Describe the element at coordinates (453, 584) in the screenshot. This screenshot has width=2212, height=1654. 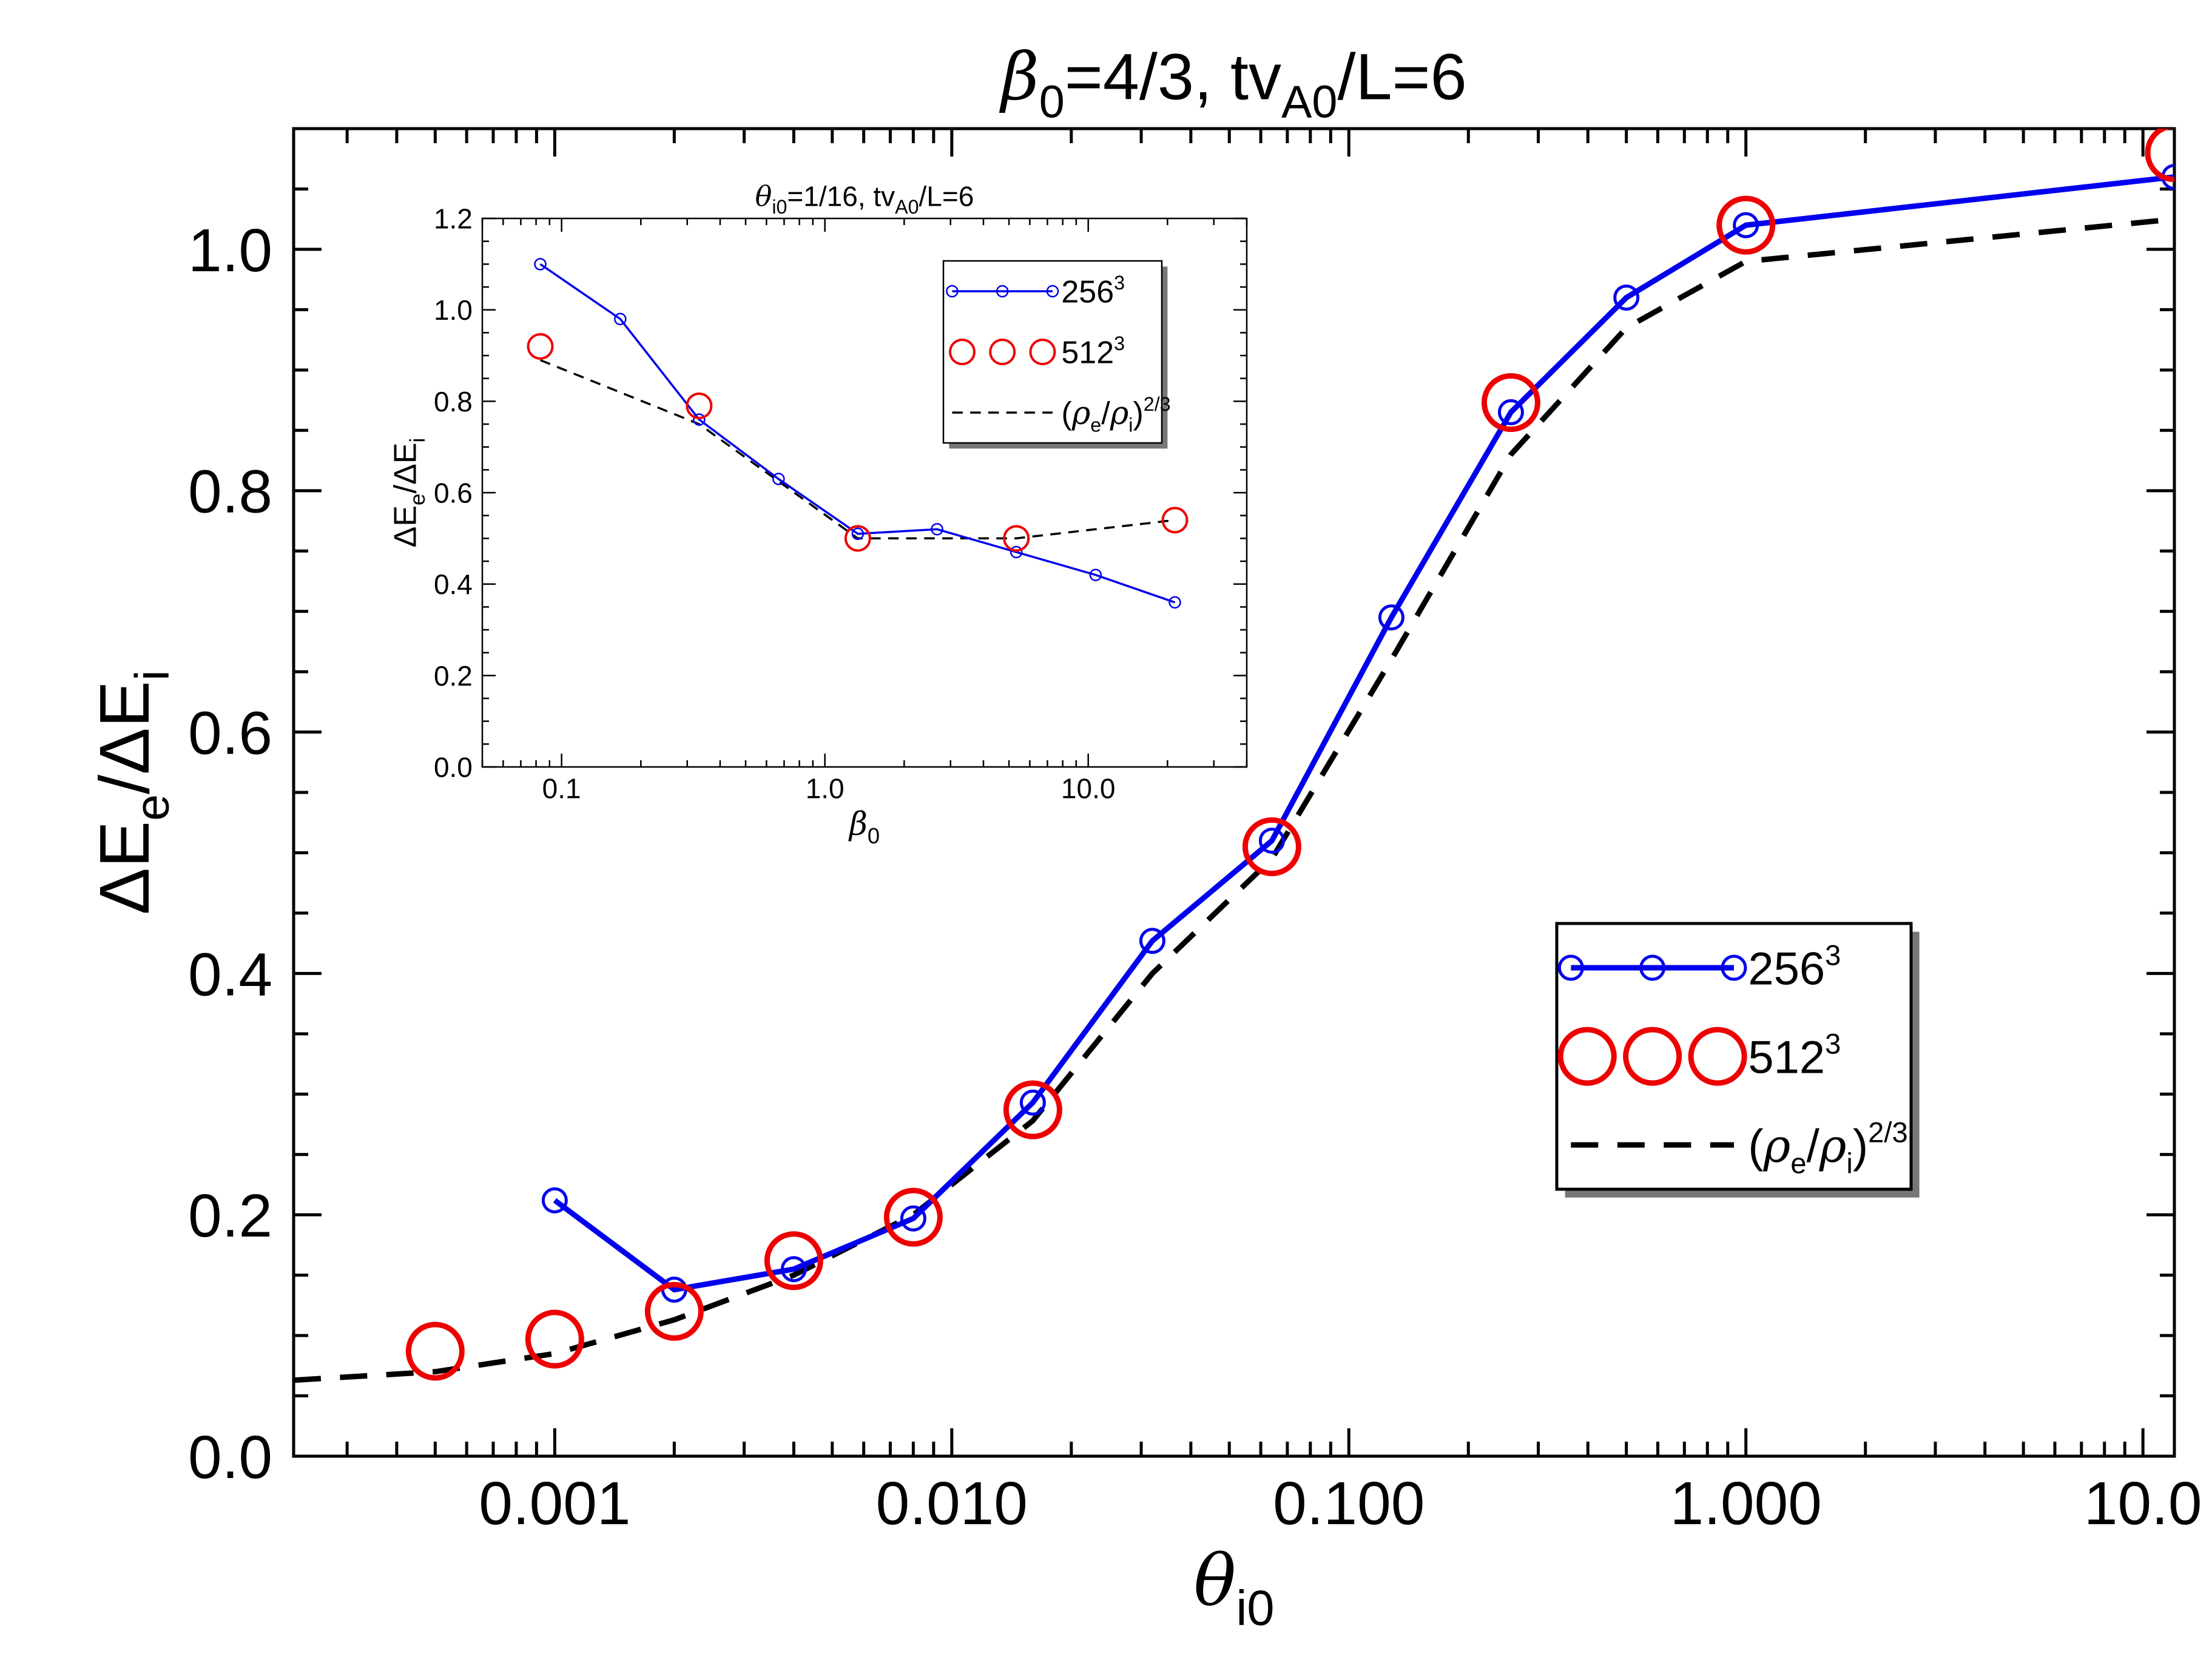
I see `inset-y-tick-label: 0.4` at that location.